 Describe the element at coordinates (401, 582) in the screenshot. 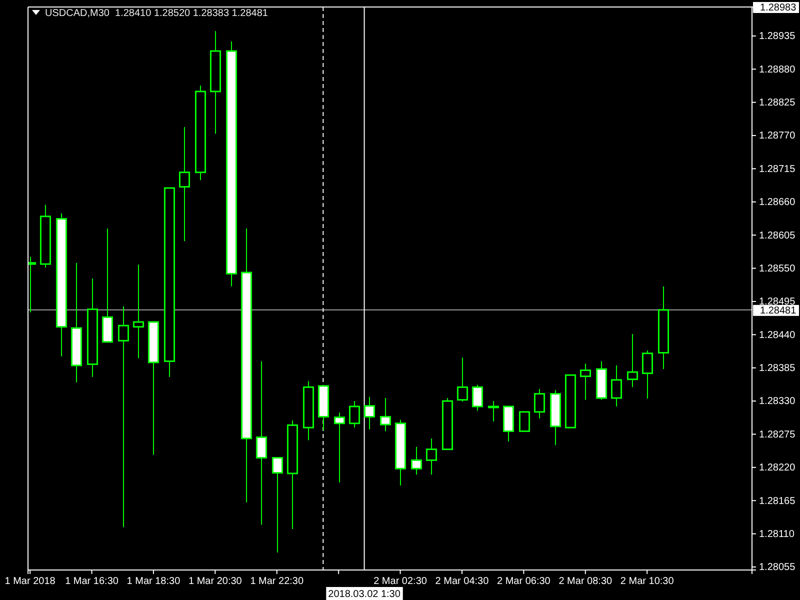

I see `x-tick-label: 2 Mar 02:30` at that location.